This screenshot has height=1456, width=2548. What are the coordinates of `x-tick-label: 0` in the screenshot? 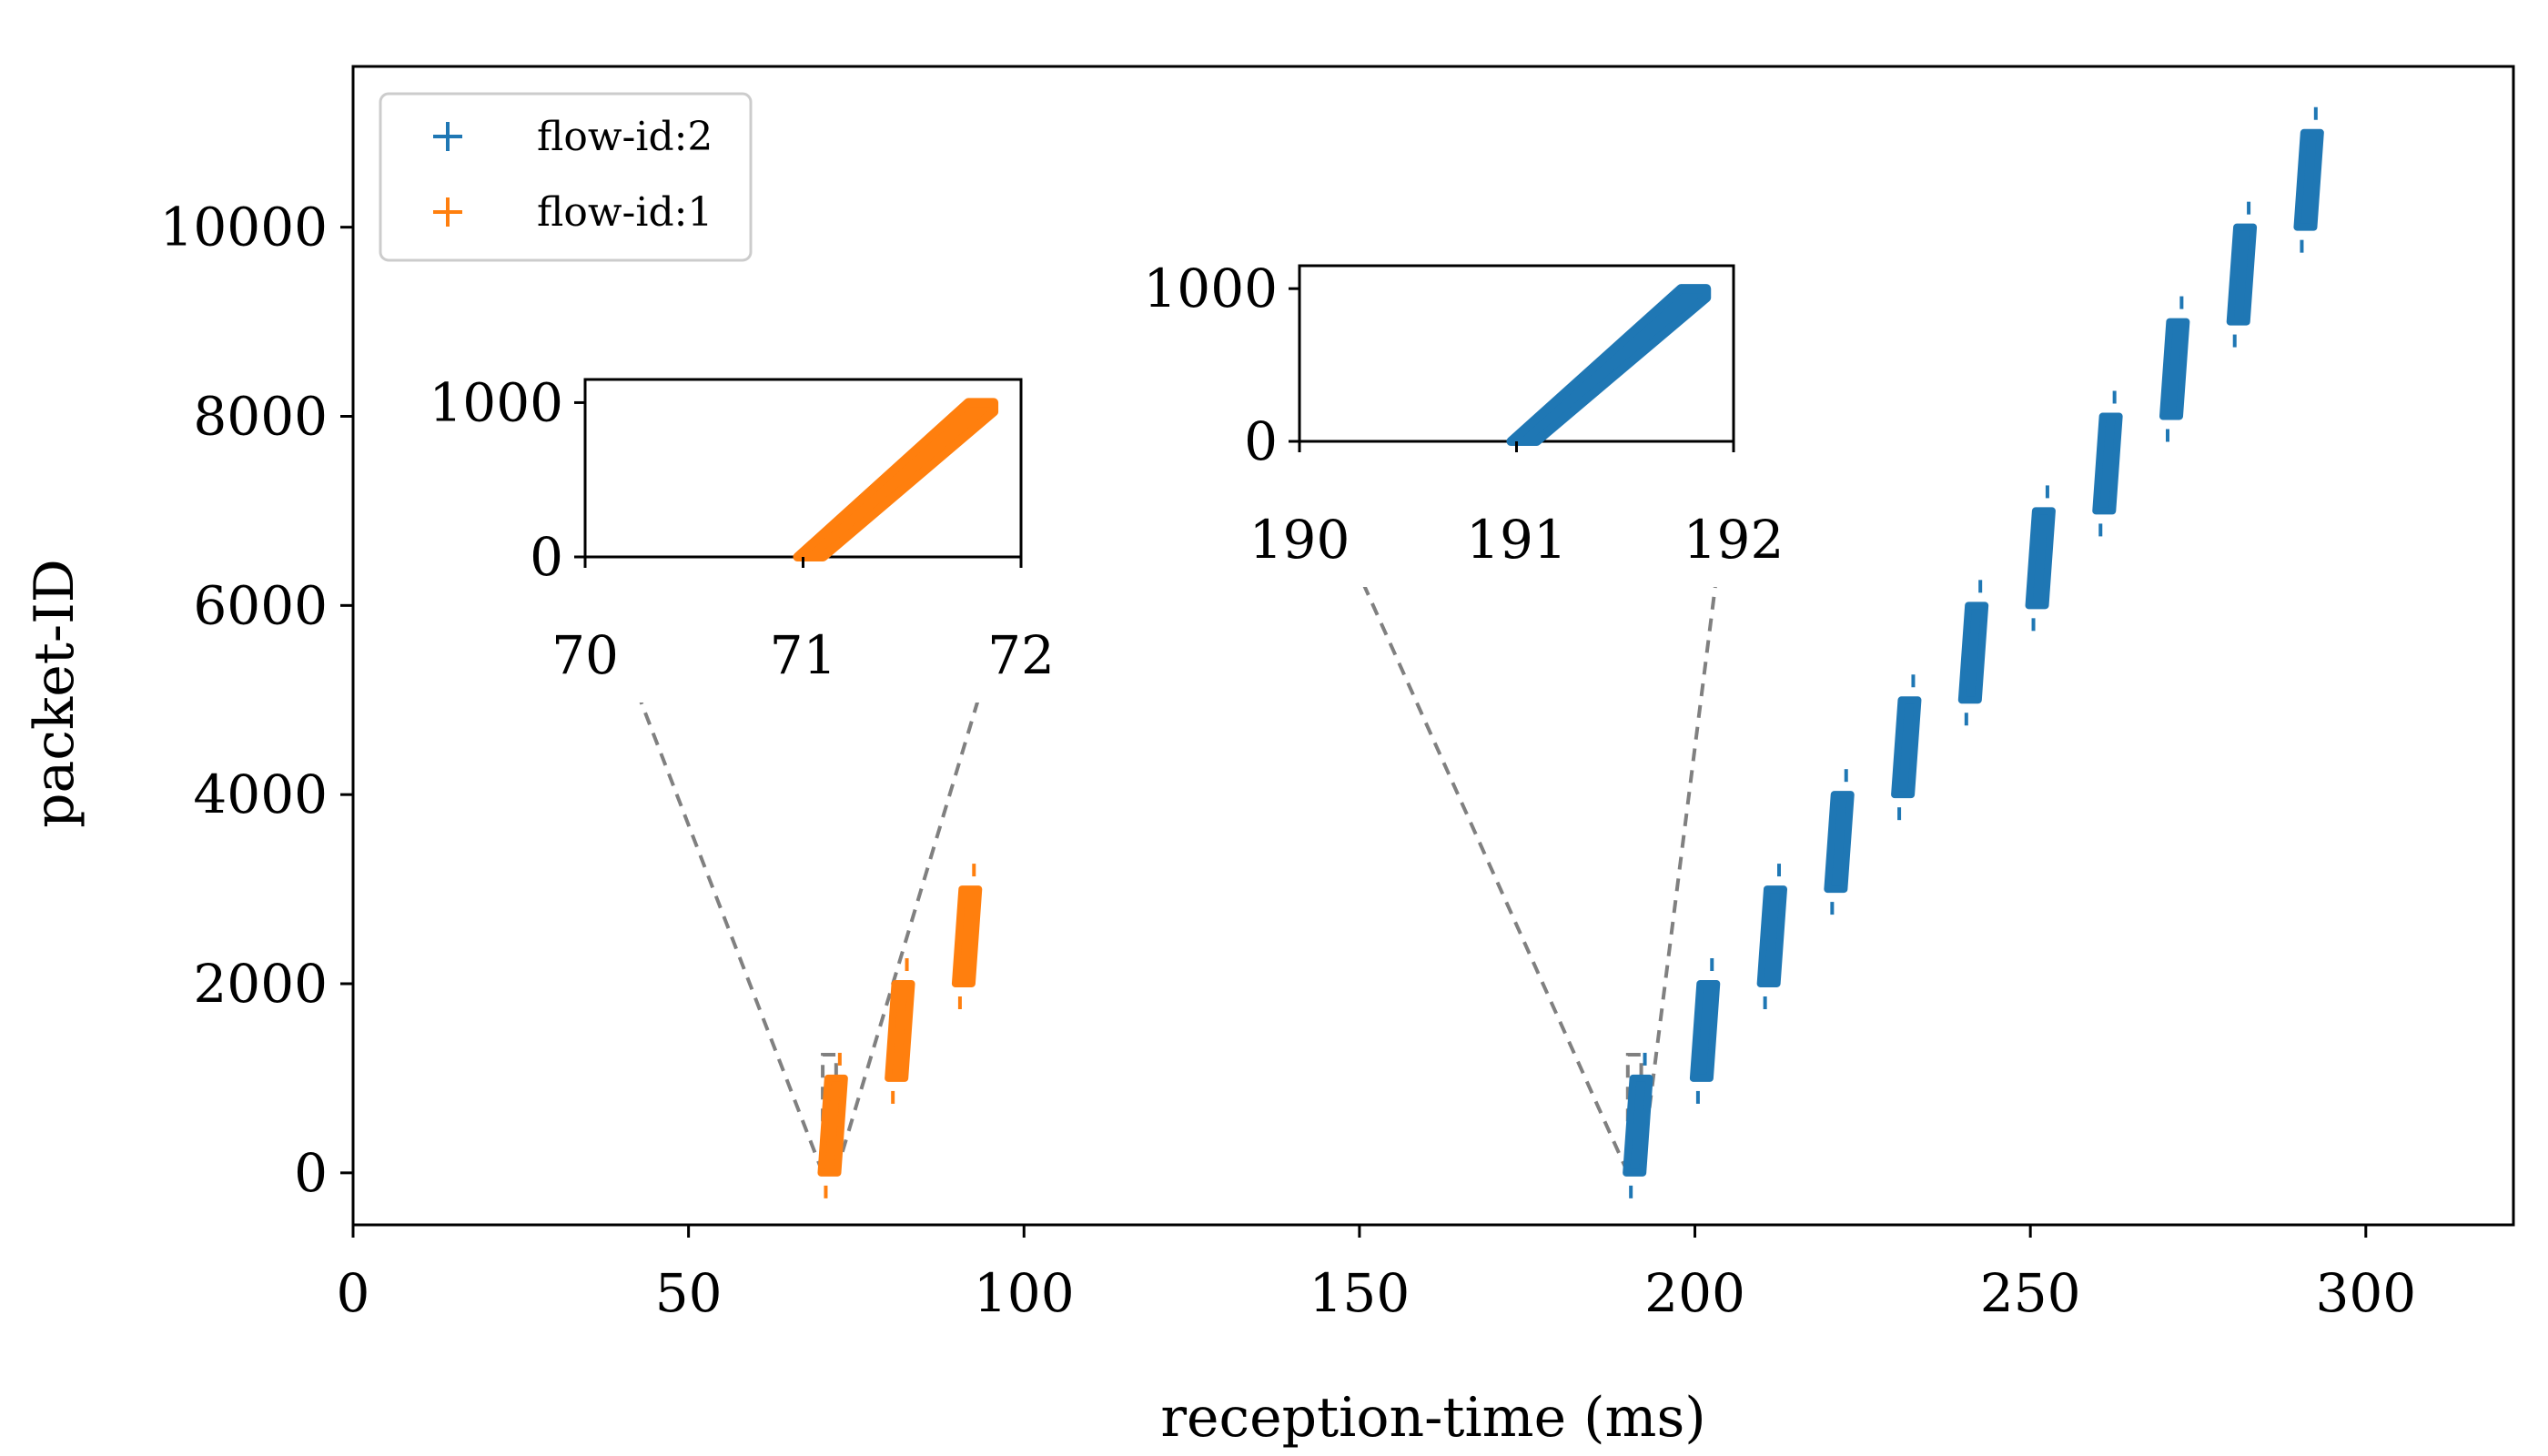 It's located at (354, 1293).